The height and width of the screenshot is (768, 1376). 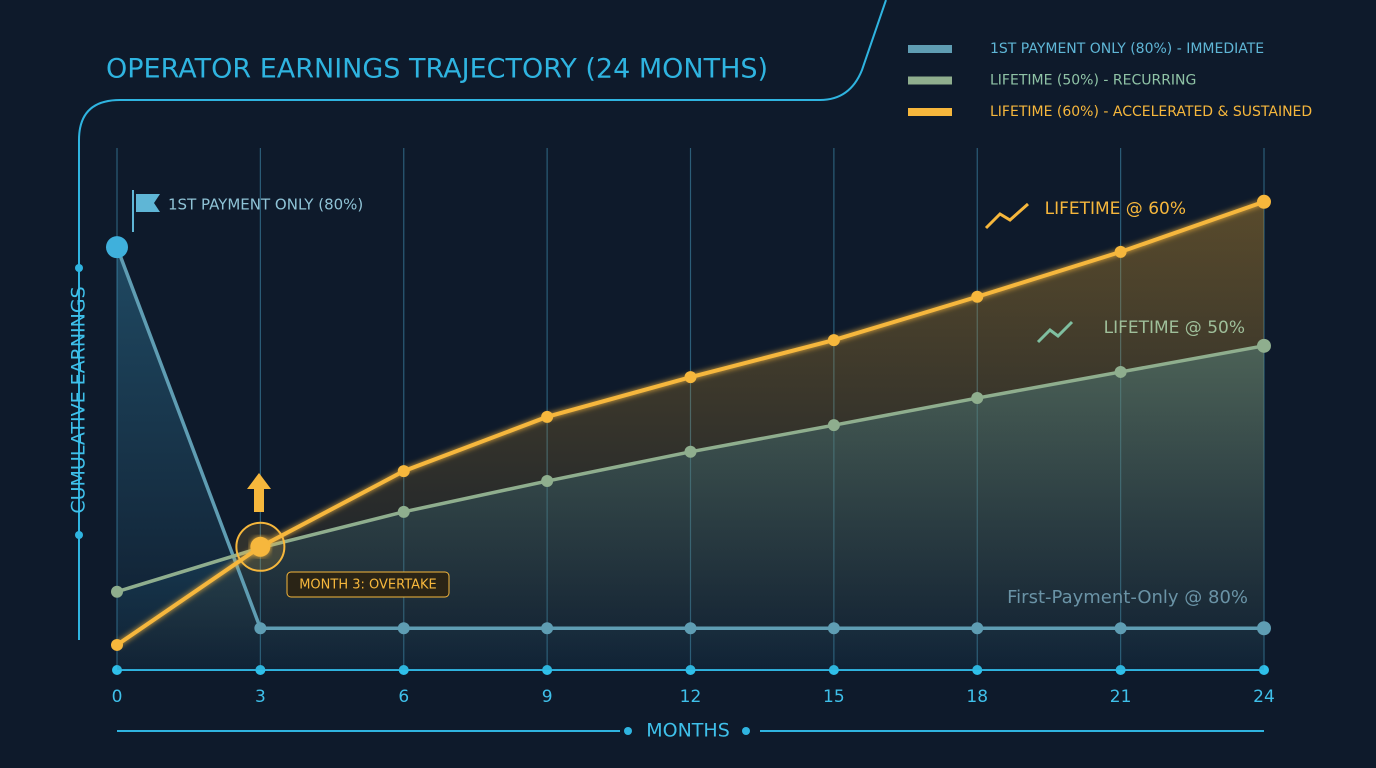 I want to click on x-tick-label: 6, so click(x=403, y=697).